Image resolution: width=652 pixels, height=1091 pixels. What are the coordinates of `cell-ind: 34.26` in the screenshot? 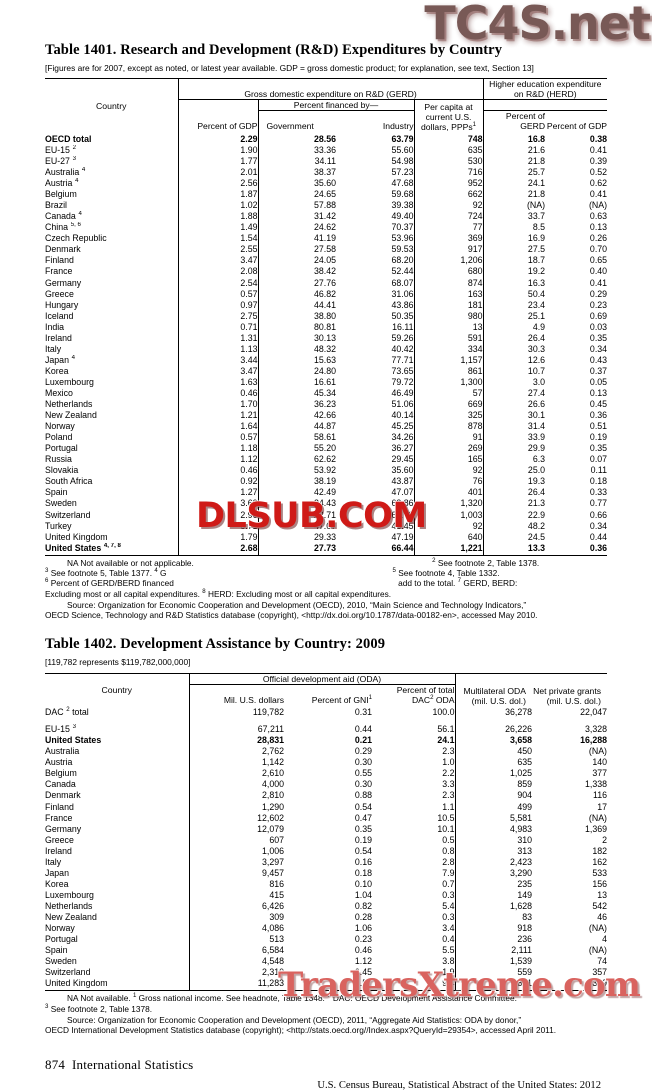 It's located at (402, 437).